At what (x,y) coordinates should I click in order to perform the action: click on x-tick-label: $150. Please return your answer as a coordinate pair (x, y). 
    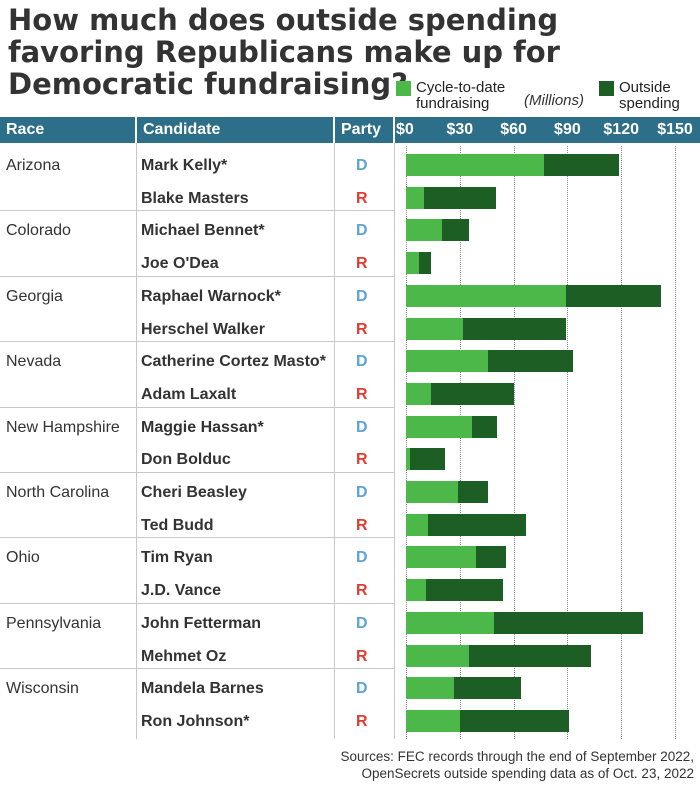
    Looking at the image, I should click on (675, 129).